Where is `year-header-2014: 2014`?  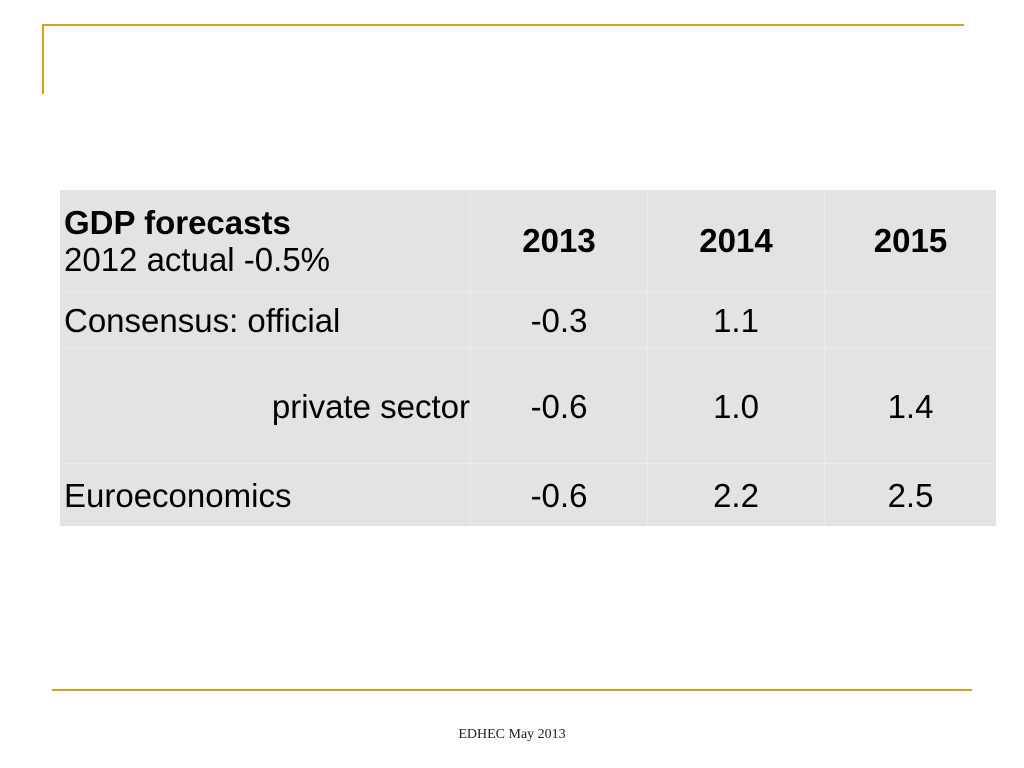
year-header-2014: 2014 is located at coordinates (736, 241).